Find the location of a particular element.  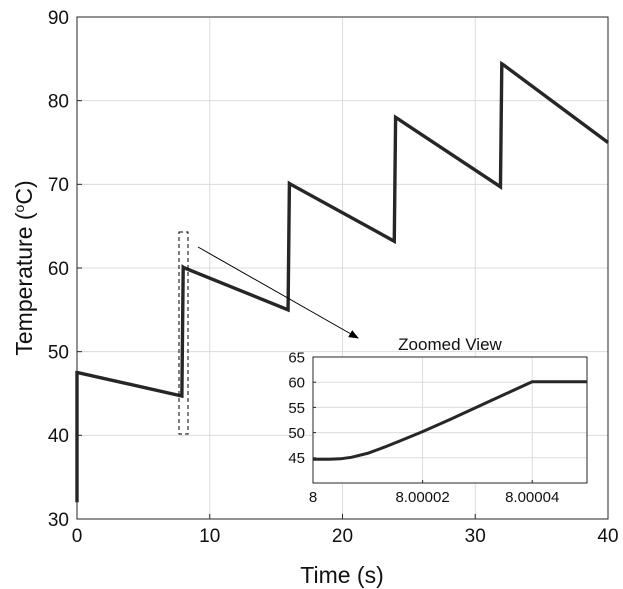

inset-title: Zoomed View is located at coordinates (450, 344).